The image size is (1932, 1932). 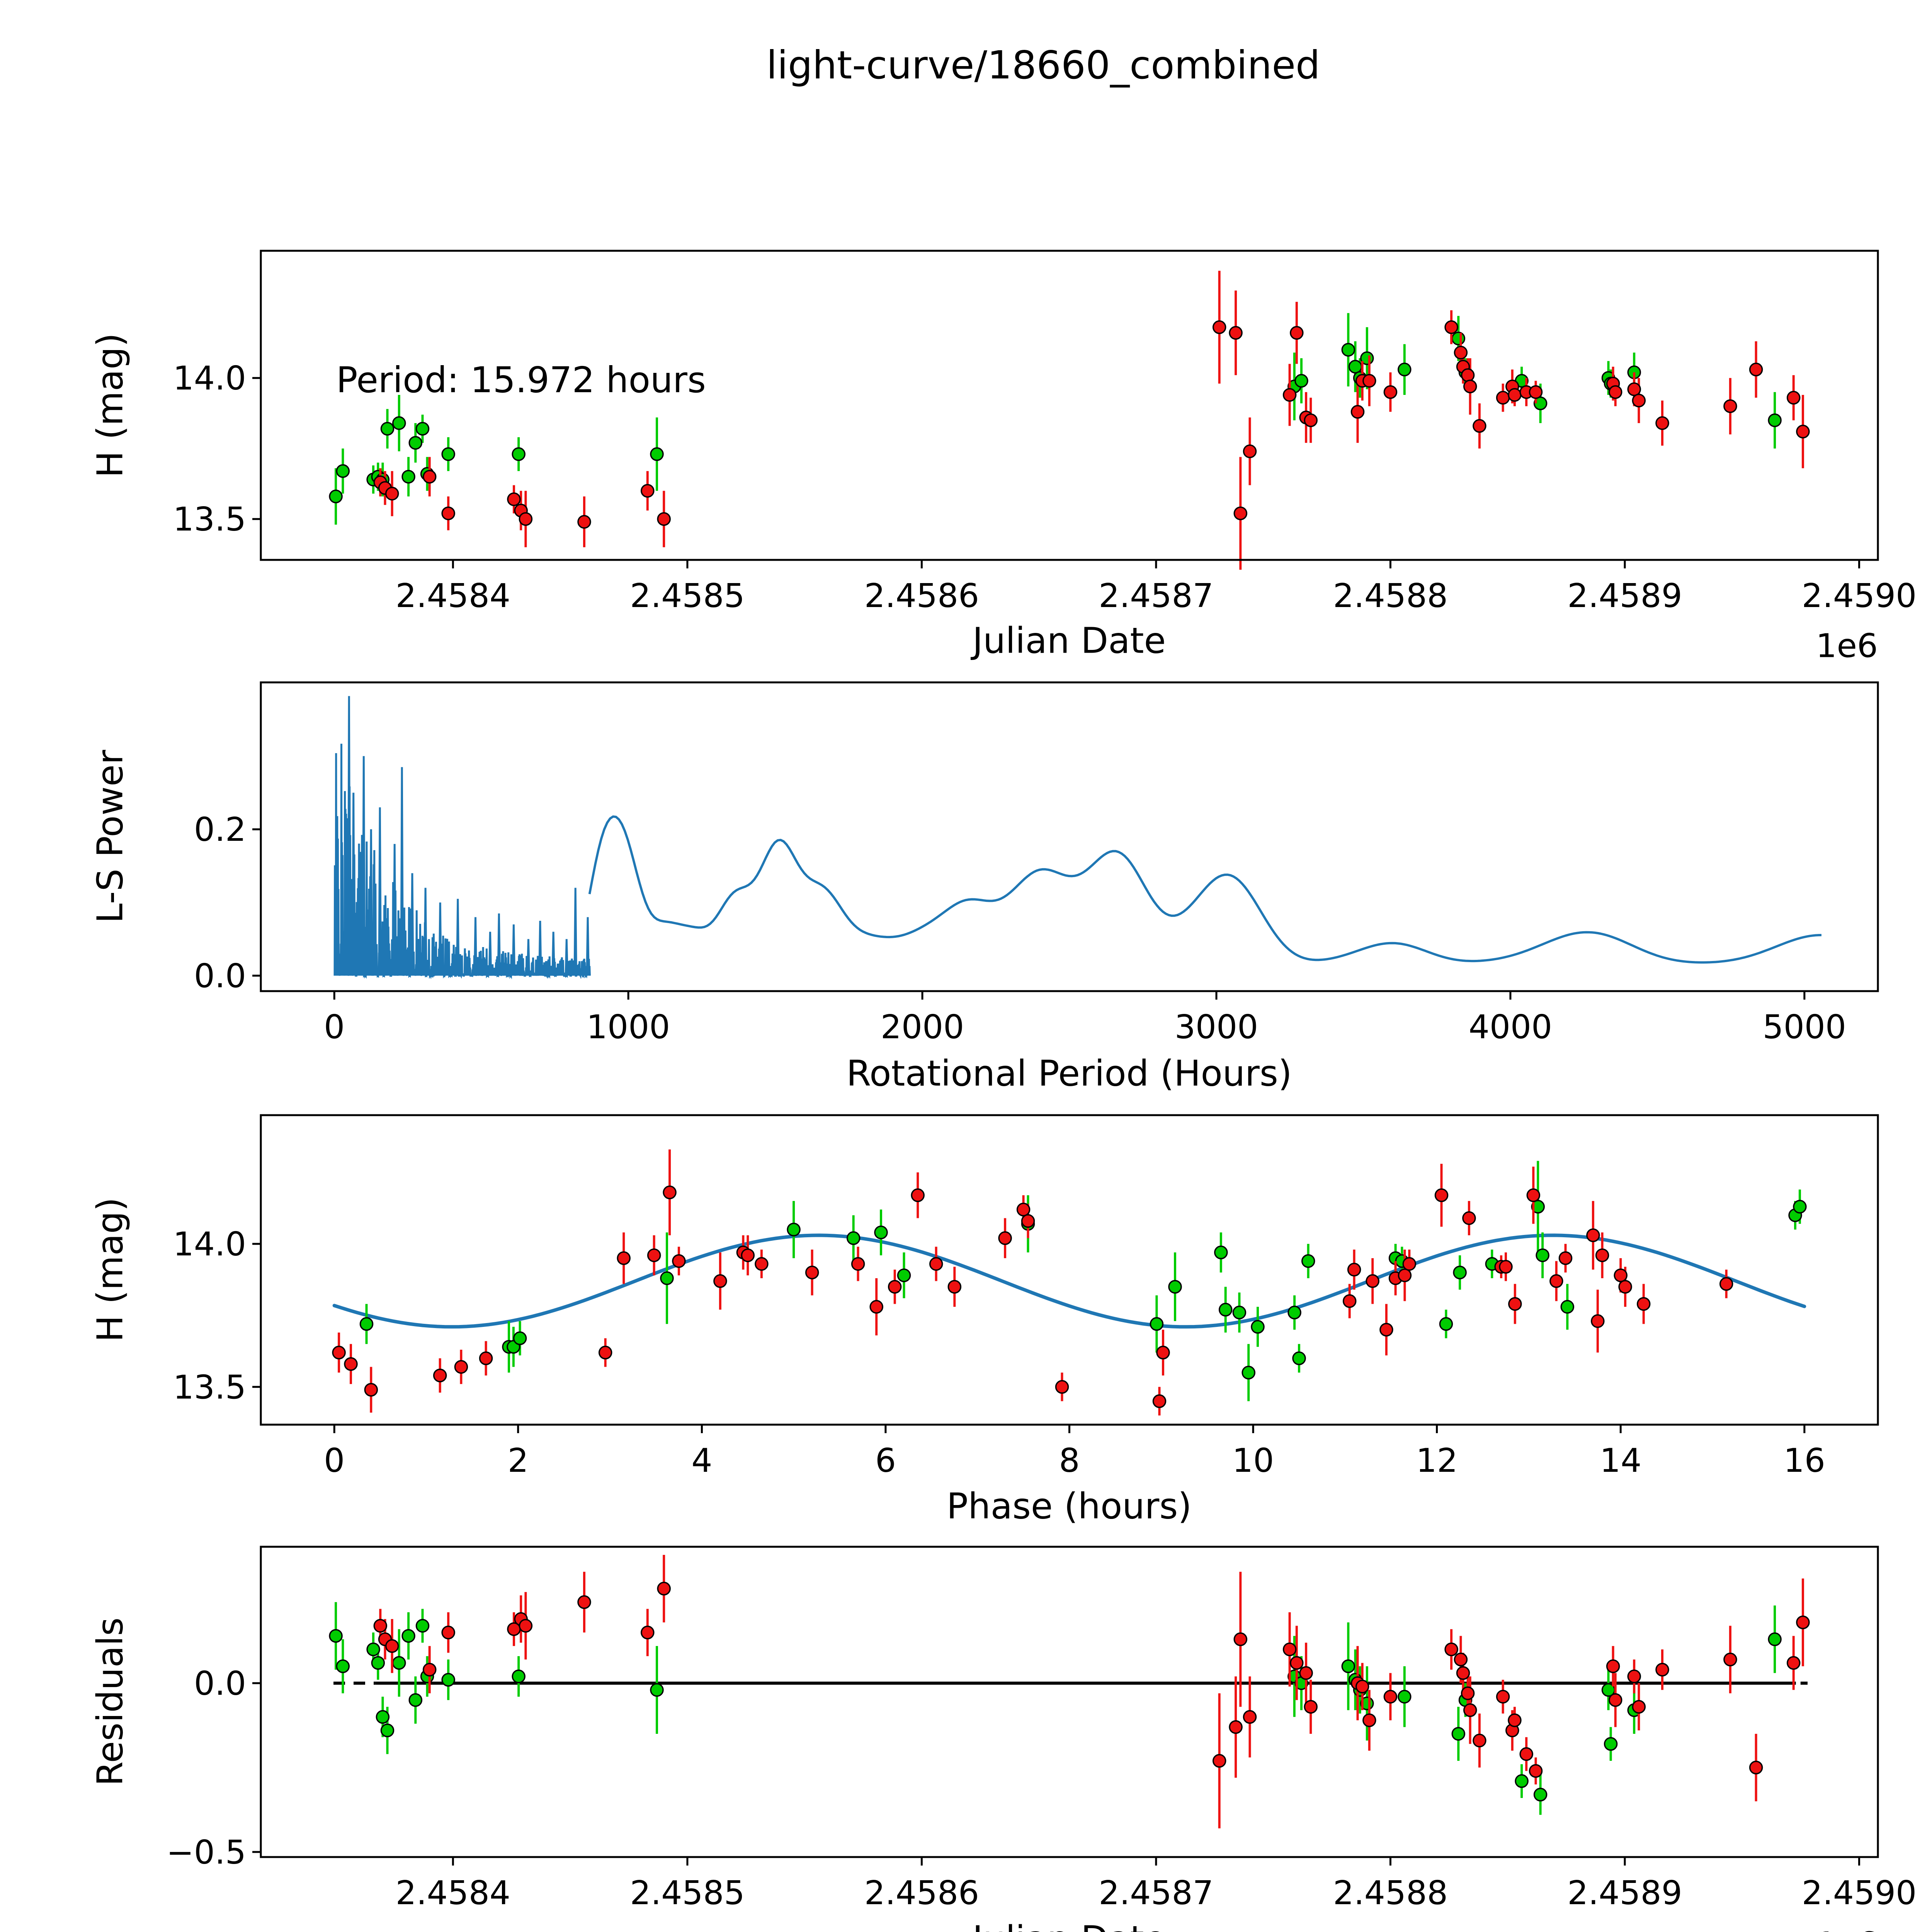 I want to click on phase-fit-curve, so click(x=1069, y=1281).